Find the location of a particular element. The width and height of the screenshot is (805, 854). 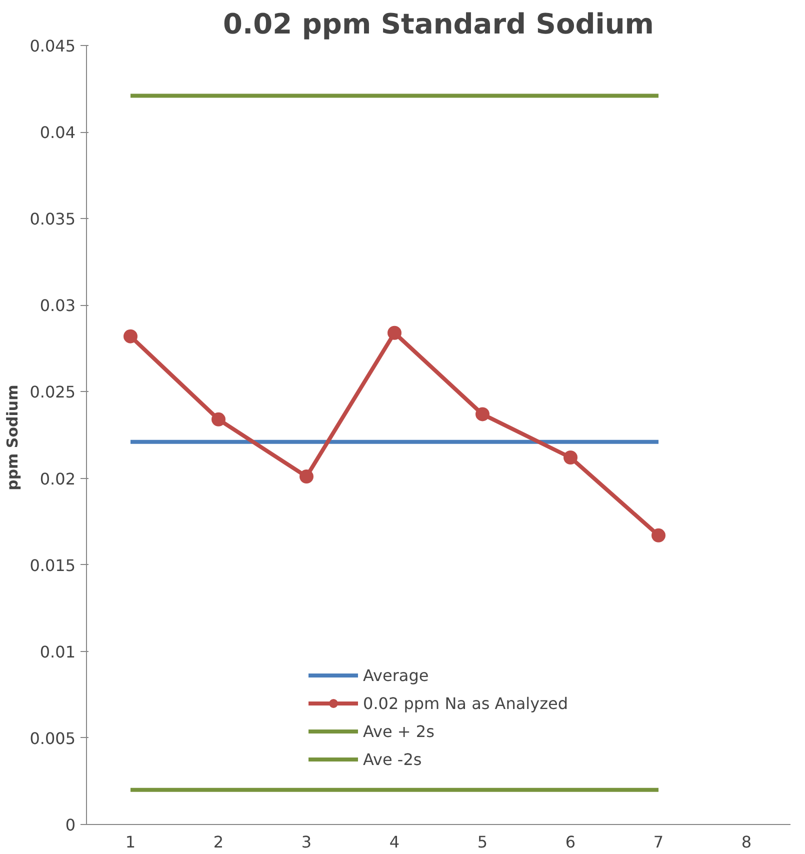

y-tick-label: 0.015 is located at coordinates (53, 565).